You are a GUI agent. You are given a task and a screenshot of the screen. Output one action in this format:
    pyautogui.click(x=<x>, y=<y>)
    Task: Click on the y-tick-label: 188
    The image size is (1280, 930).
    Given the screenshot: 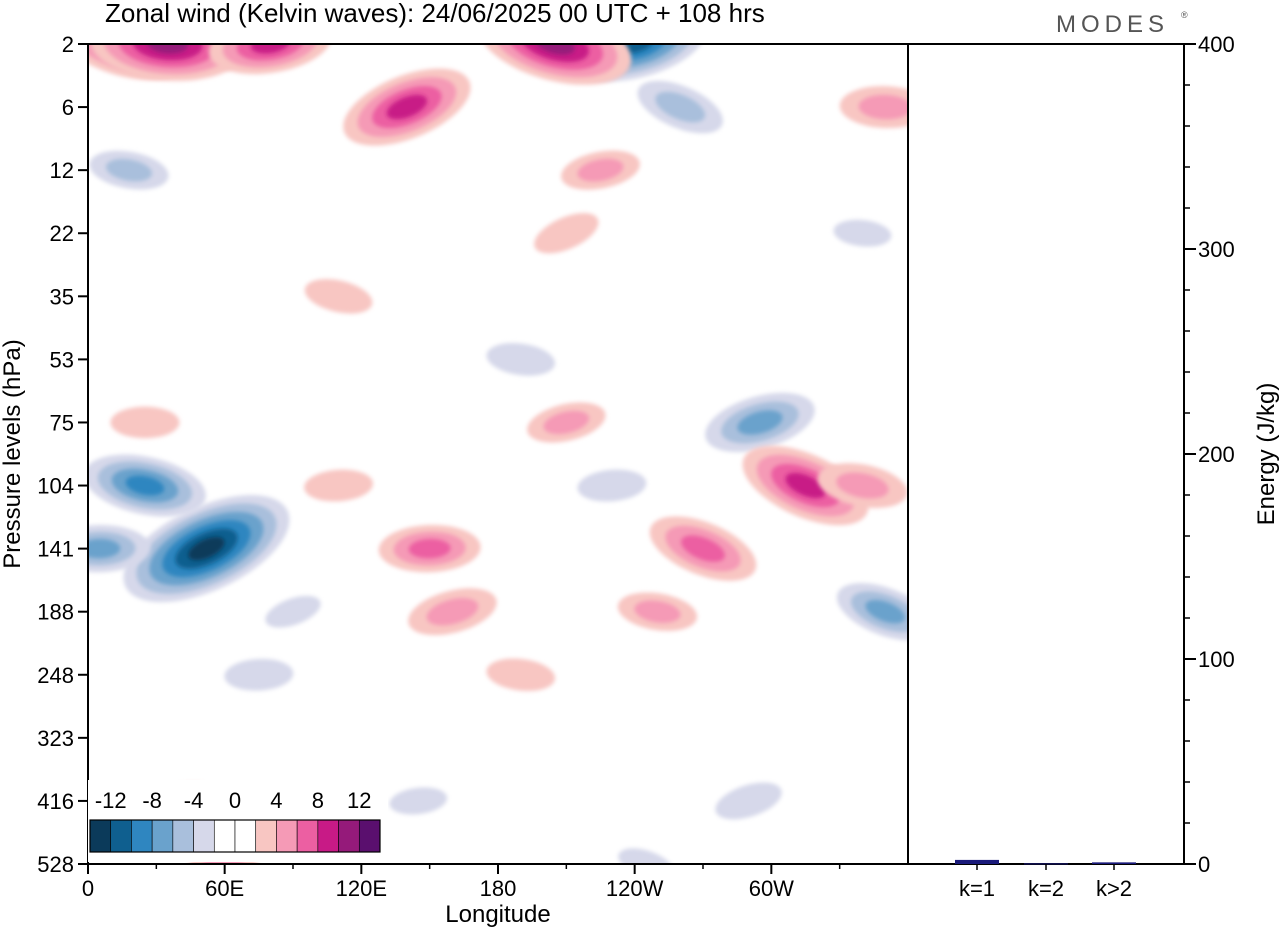 What is the action you would take?
    pyautogui.click(x=55, y=612)
    